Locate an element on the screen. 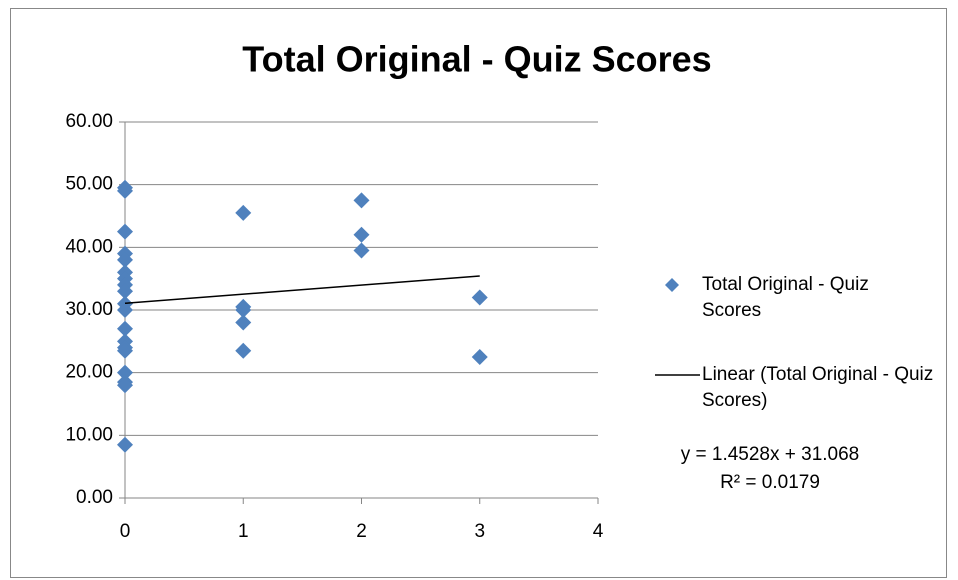 The image size is (958, 580). y-tick-label: 30.00 is located at coordinates (89, 309).